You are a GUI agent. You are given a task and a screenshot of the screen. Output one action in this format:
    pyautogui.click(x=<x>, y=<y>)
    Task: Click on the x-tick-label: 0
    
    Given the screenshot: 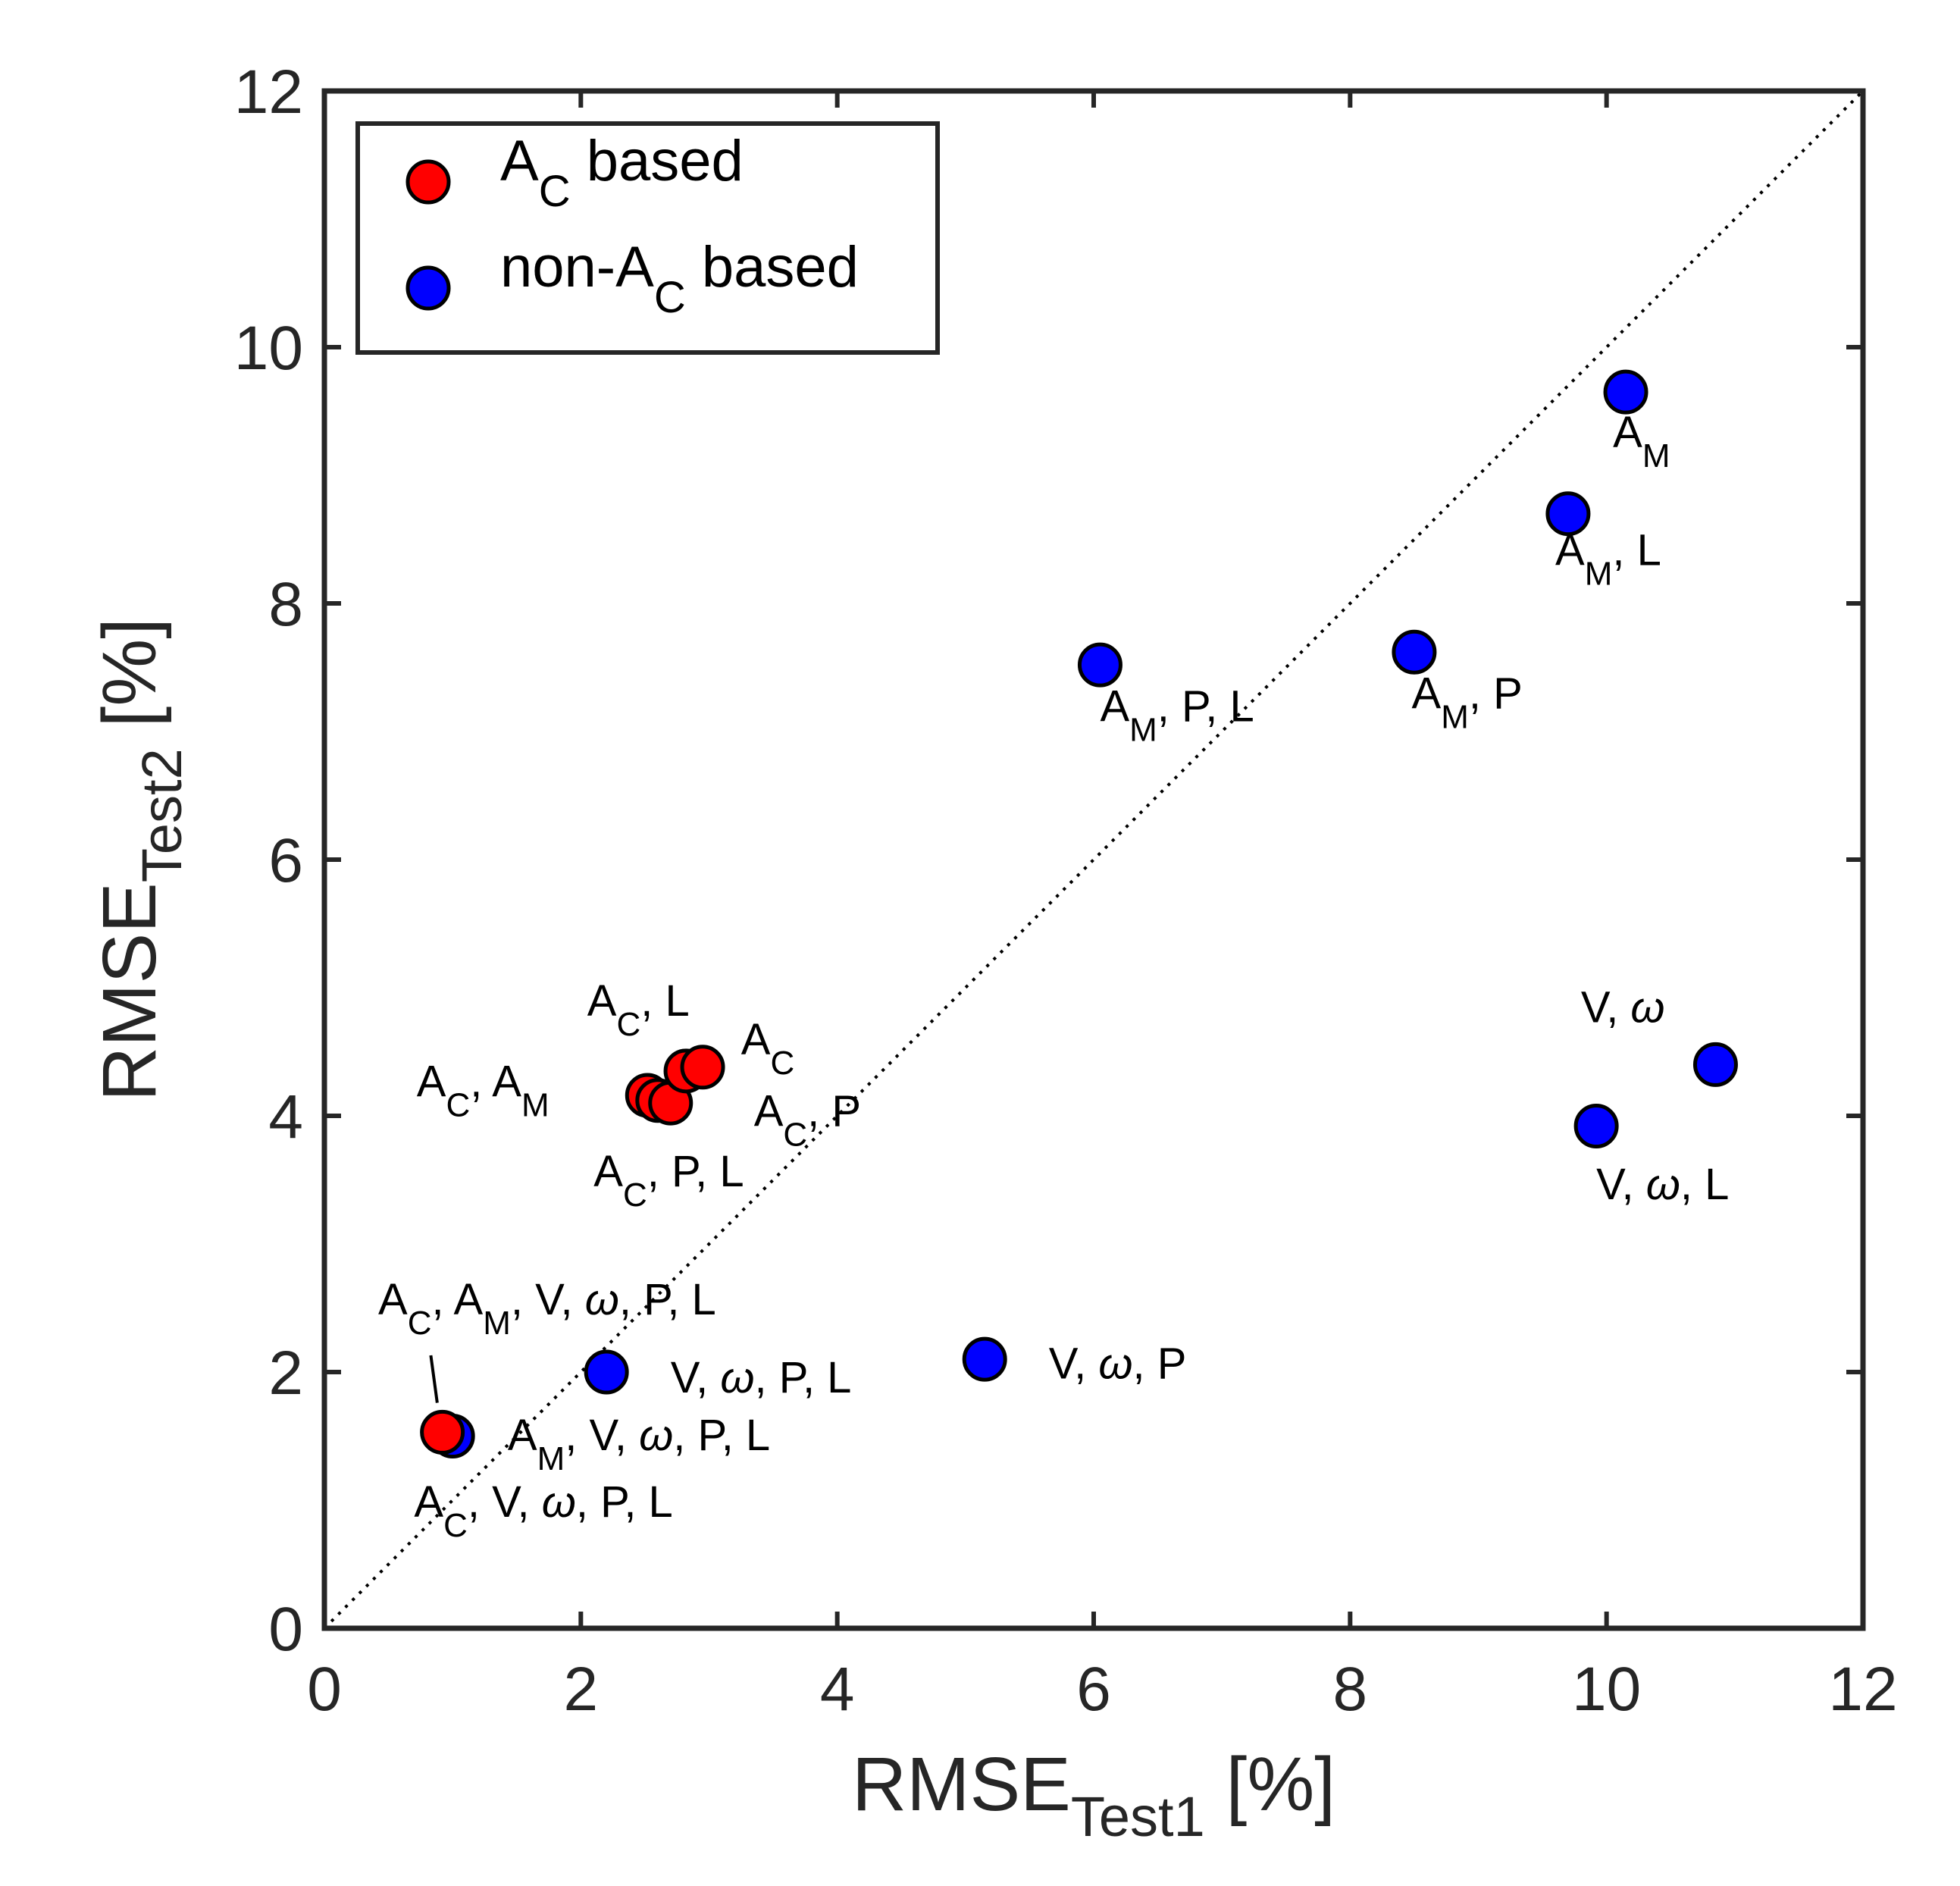 What is the action you would take?
    pyautogui.click(x=324, y=1690)
    